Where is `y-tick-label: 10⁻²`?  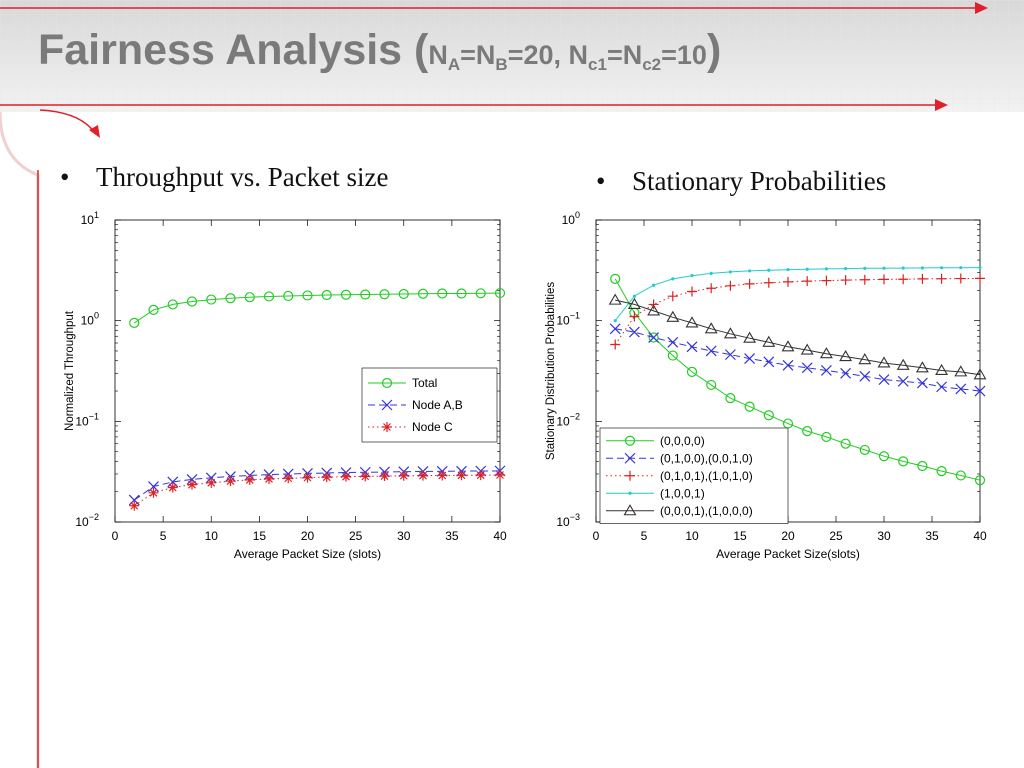 y-tick-label: 10⁻² is located at coordinates (87, 520).